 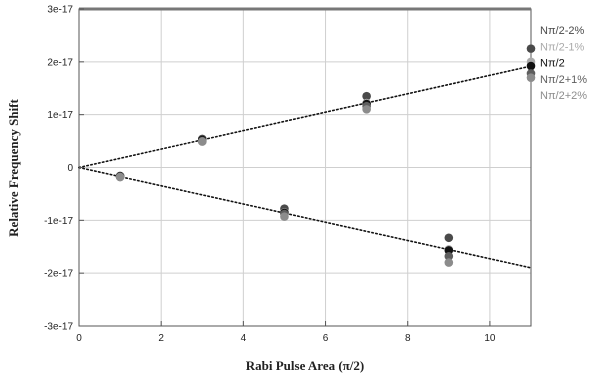 What do you see at coordinates (562, 31) in the screenshot?
I see `legend-entry: Nπ/2-2%` at bounding box center [562, 31].